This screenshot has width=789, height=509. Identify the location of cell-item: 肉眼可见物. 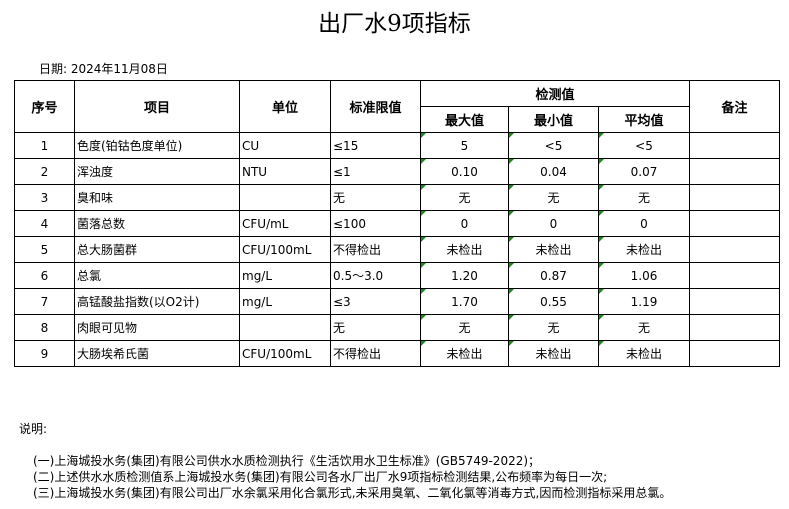
(157, 327).